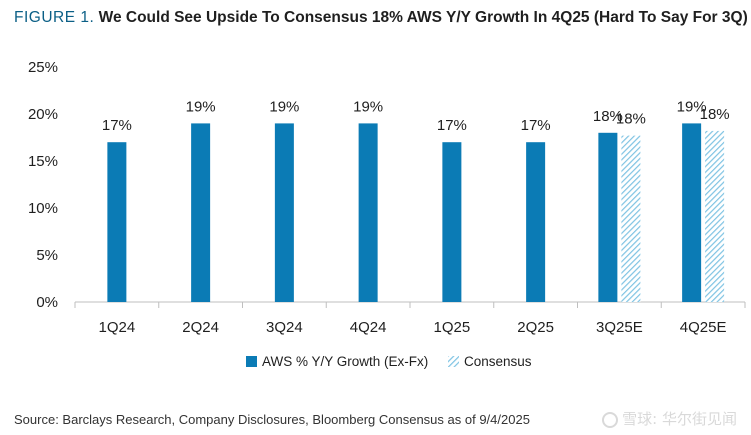 The width and height of the screenshot is (751, 435). Describe the element at coordinates (703, 327) in the screenshot. I see `x-tick-label: 4Q25E` at that location.